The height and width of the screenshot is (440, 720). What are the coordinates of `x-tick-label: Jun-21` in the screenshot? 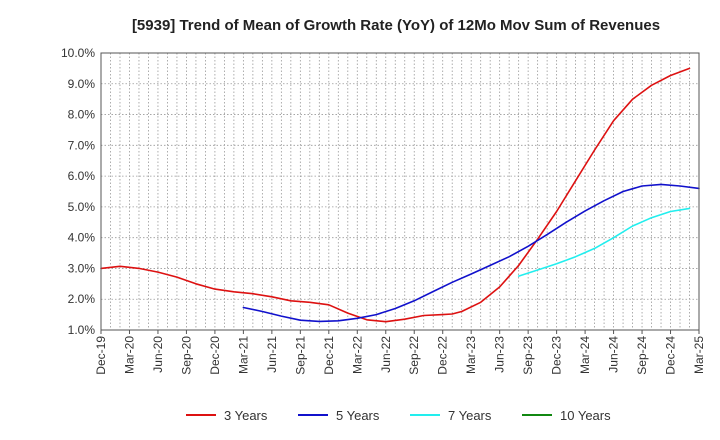 It's located at (272, 354).